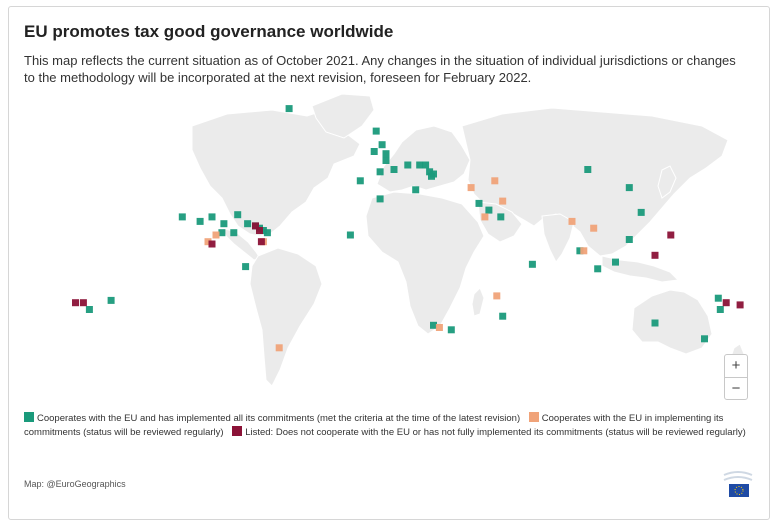 The width and height of the screenshot is (780, 531). Describe the element at coordinates (423, 159) in the screenshot. I see `land-europe` at that location.